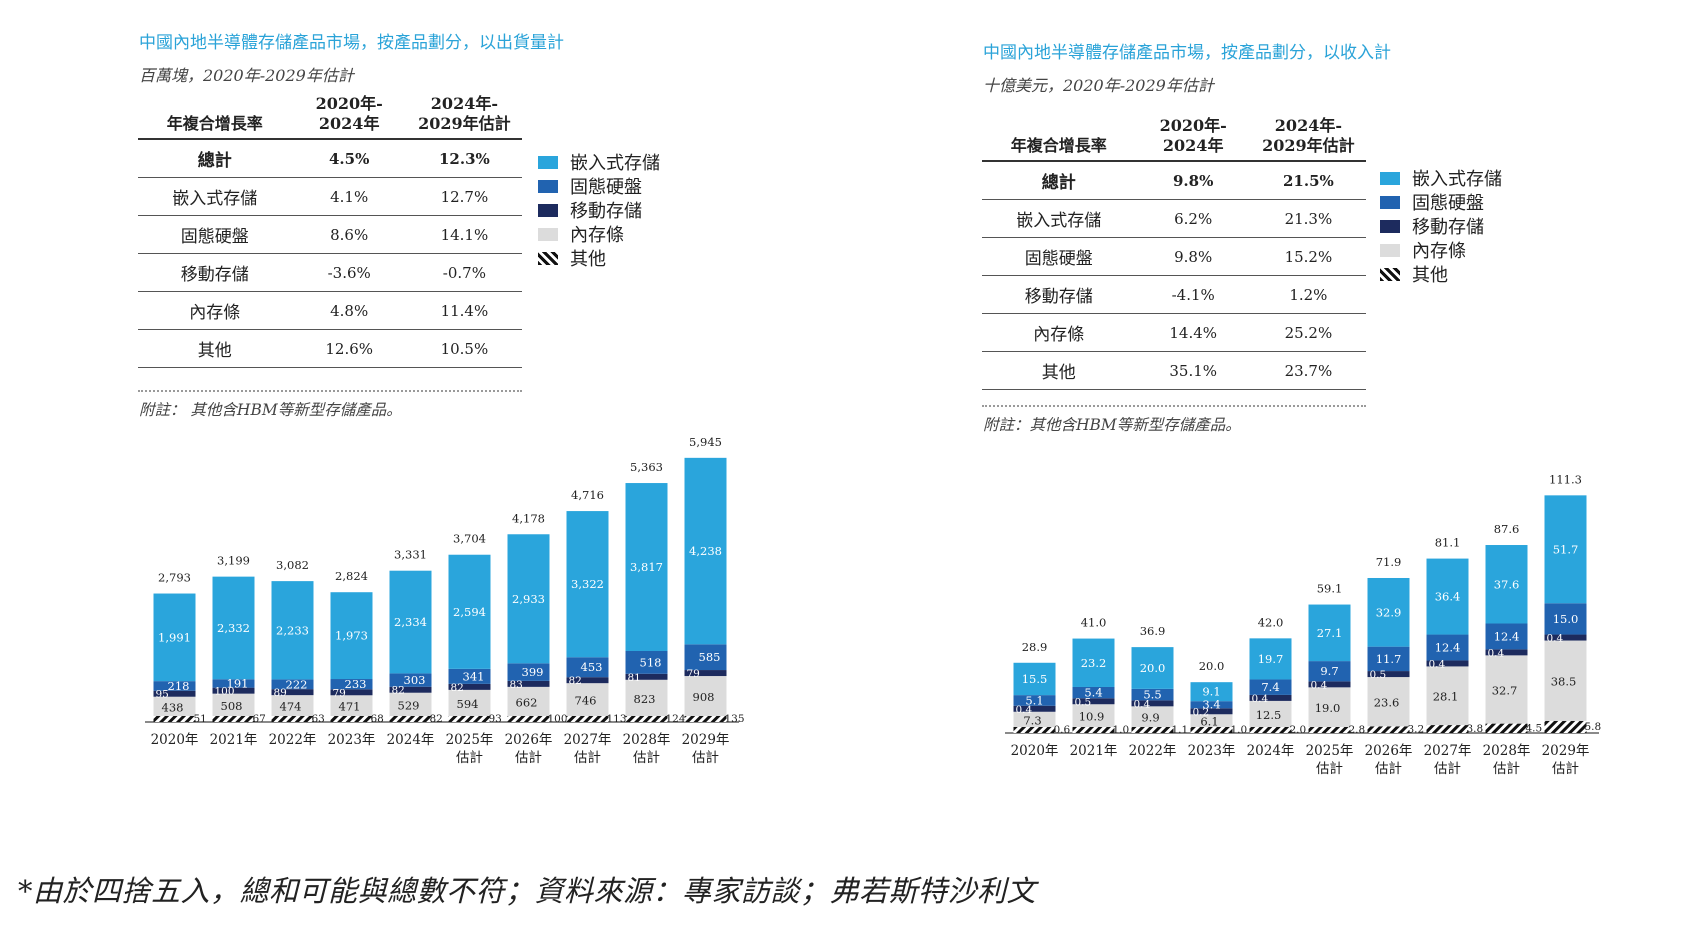  What do you see at coordinates (1475, 729) in the screenshot?
I see `data-label-other: 3.8` at bounding box center [1475, 729].